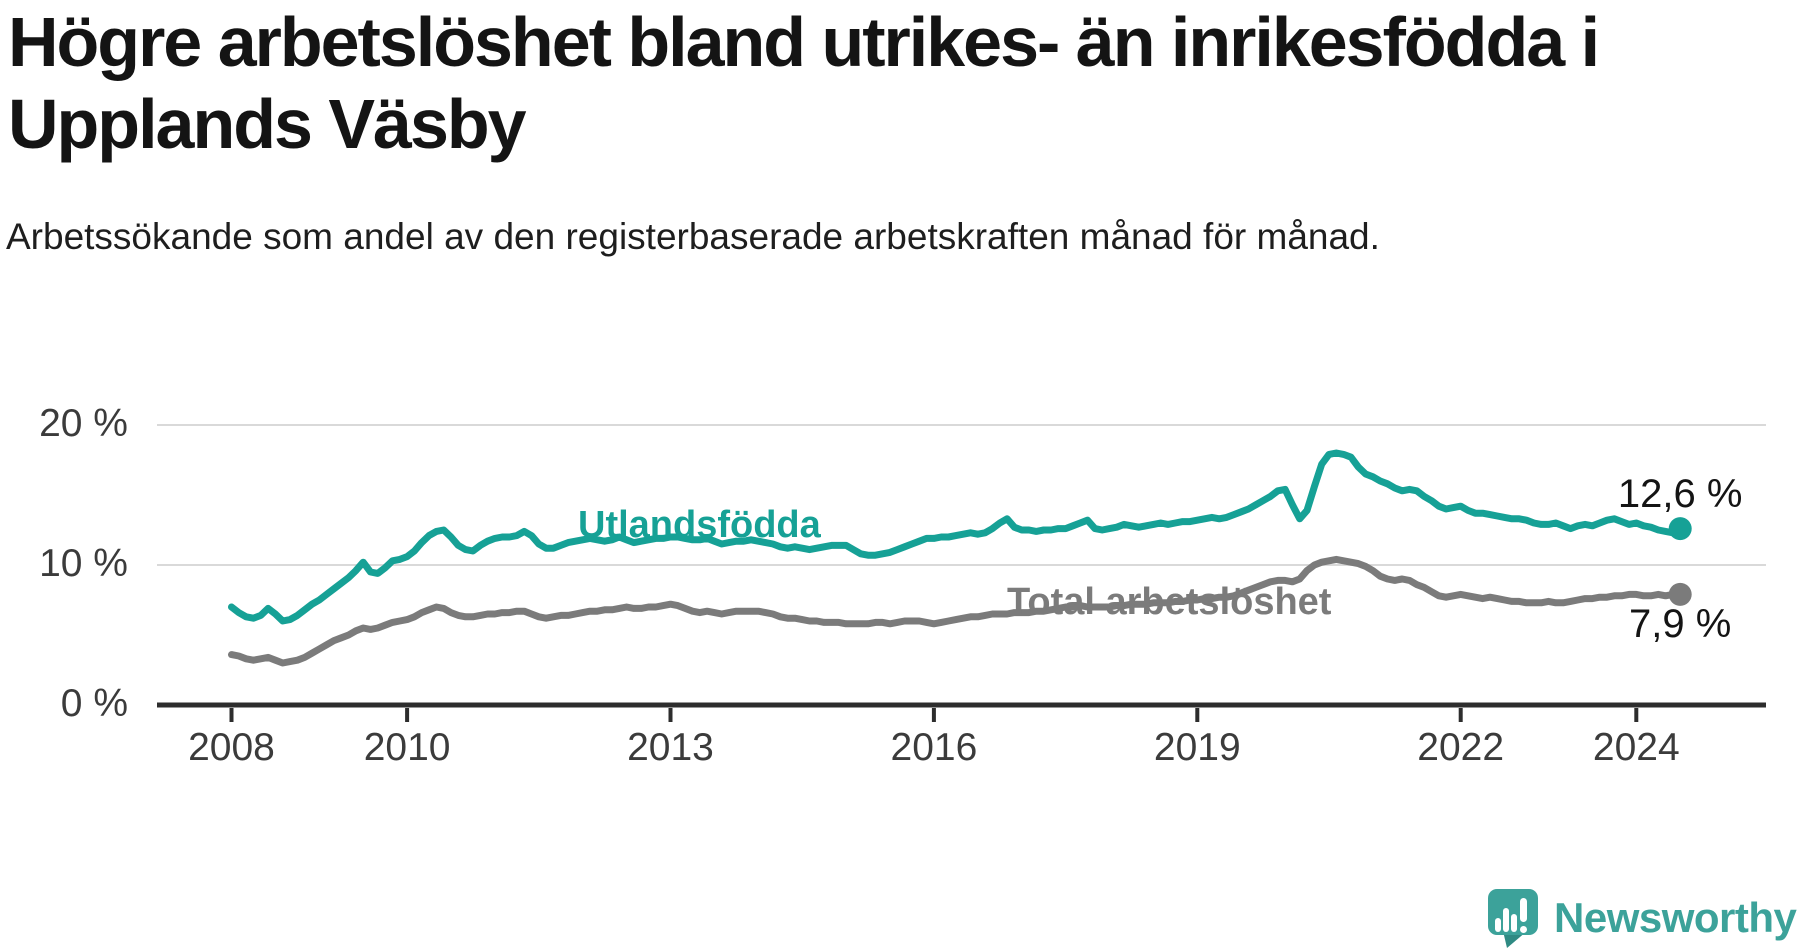 This screenshot has height=950, width=1800. What do you see at coordinates (1513, 918) in the screenshot?
I see `newsworthy-logo-icon` at bounding box center [1513, 918].